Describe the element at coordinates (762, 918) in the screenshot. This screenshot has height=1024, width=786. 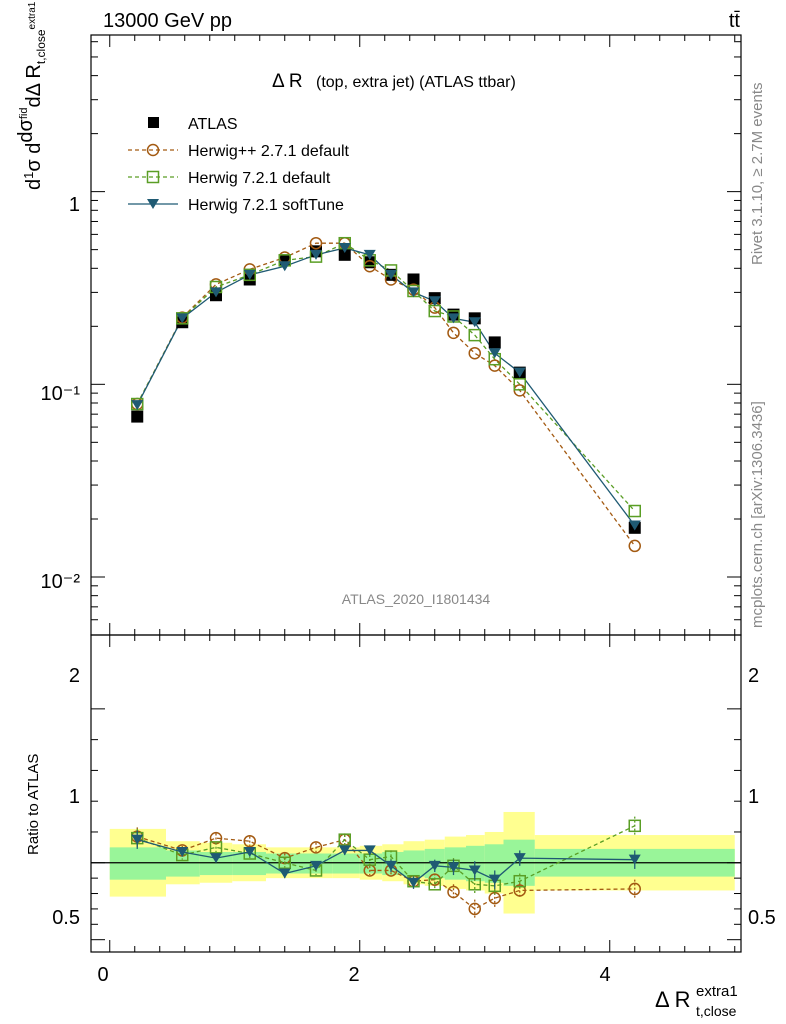
I see `ratio-tick-label-right: 0.5` at that location.